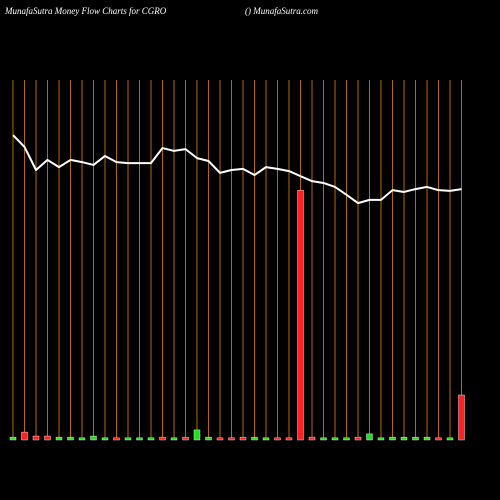 Image resolution: width=500 pixels, height=500 pixels. Describe the element at coordinates (237, 169) in the screenshot. I see `line` at that location.